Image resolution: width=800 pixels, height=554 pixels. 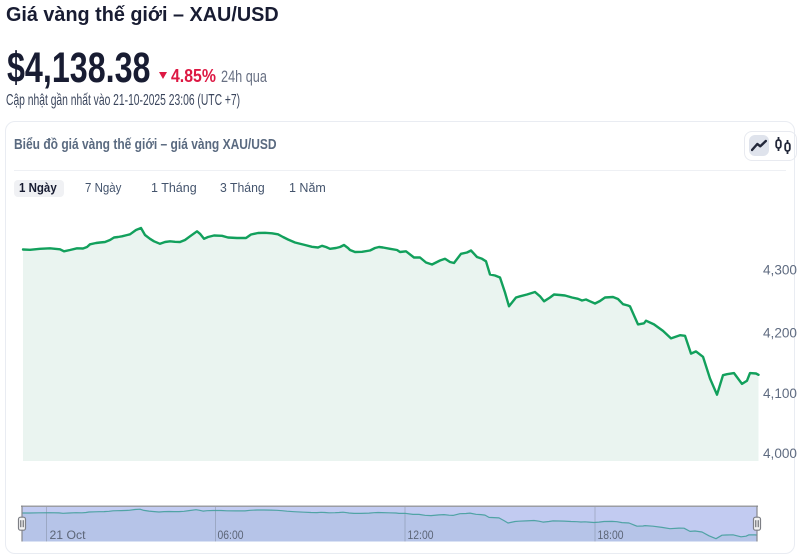 I want to click on svg-text: 4,100, so click(x=780, y=393).